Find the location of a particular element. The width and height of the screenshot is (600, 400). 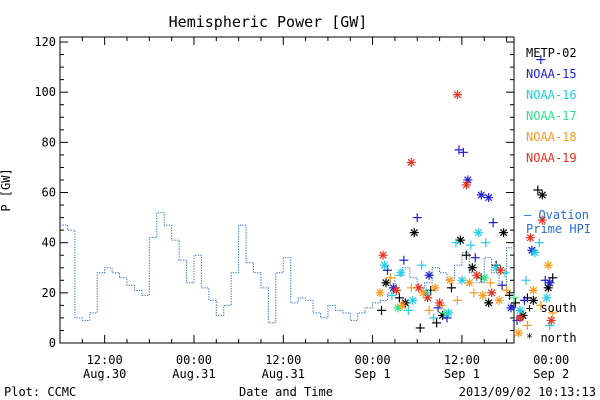

legend-series-label: METP-02 is located at coordinates (551, 53).